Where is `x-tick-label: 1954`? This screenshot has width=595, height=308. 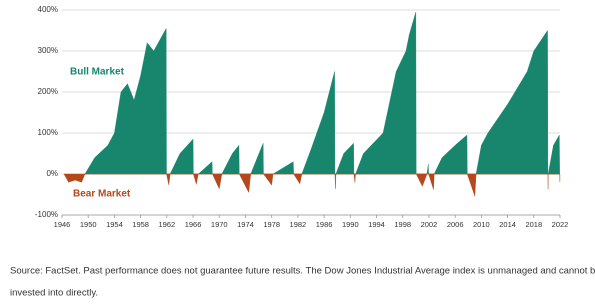 x-tick-label: 1954 is located at coordinates (114, 224).